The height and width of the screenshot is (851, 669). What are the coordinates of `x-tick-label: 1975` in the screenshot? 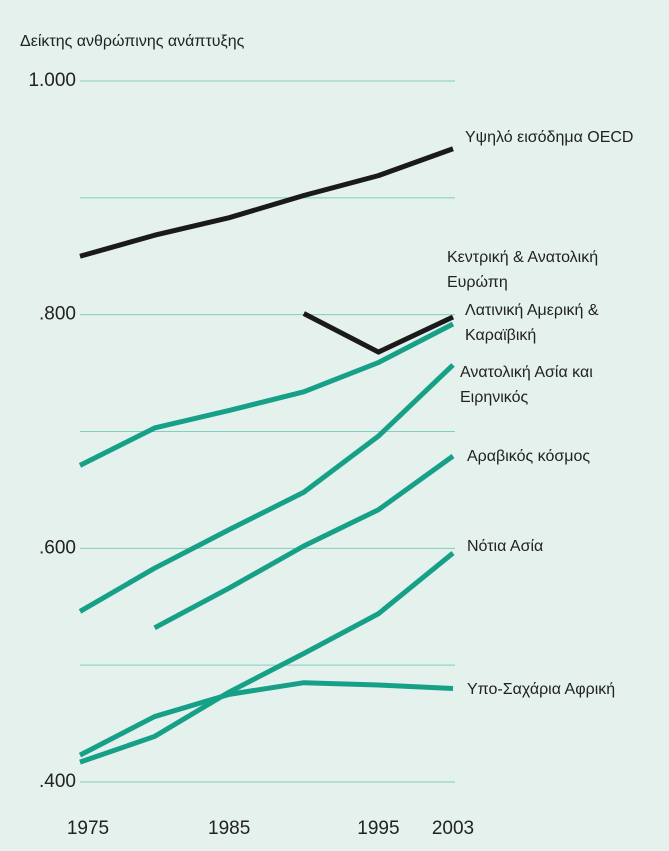 It's located at (88, 828).